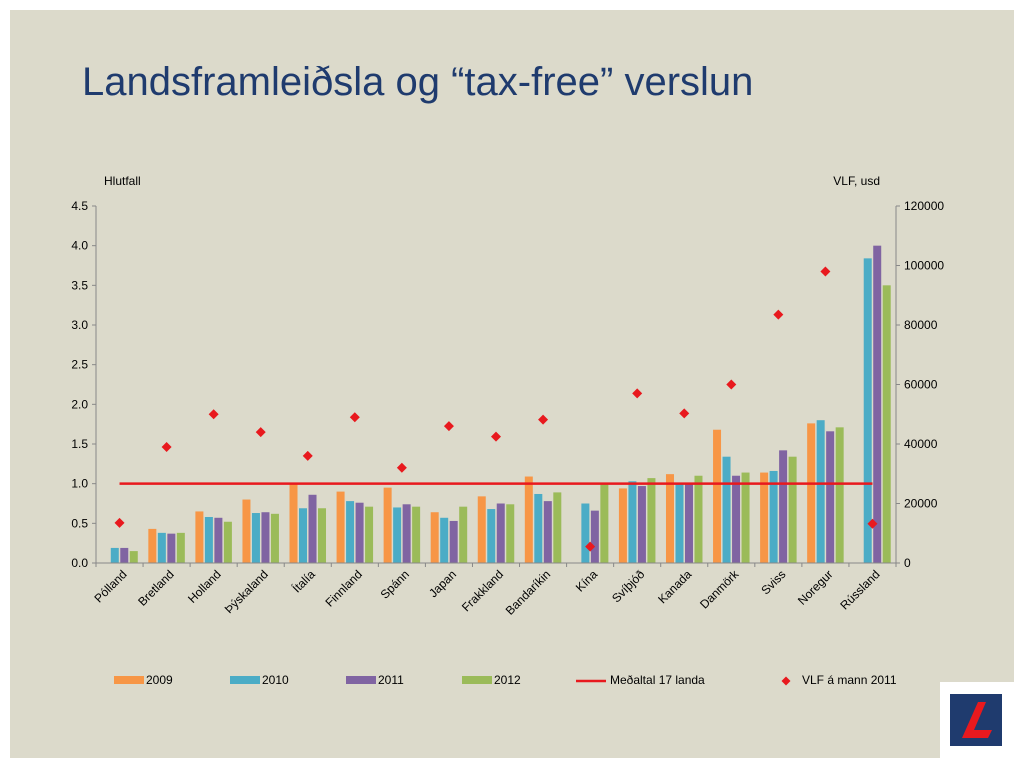  Describe the element at coordinates (79, 285) in the screenshot. I see `y-tick-label: 3.5` at that location.